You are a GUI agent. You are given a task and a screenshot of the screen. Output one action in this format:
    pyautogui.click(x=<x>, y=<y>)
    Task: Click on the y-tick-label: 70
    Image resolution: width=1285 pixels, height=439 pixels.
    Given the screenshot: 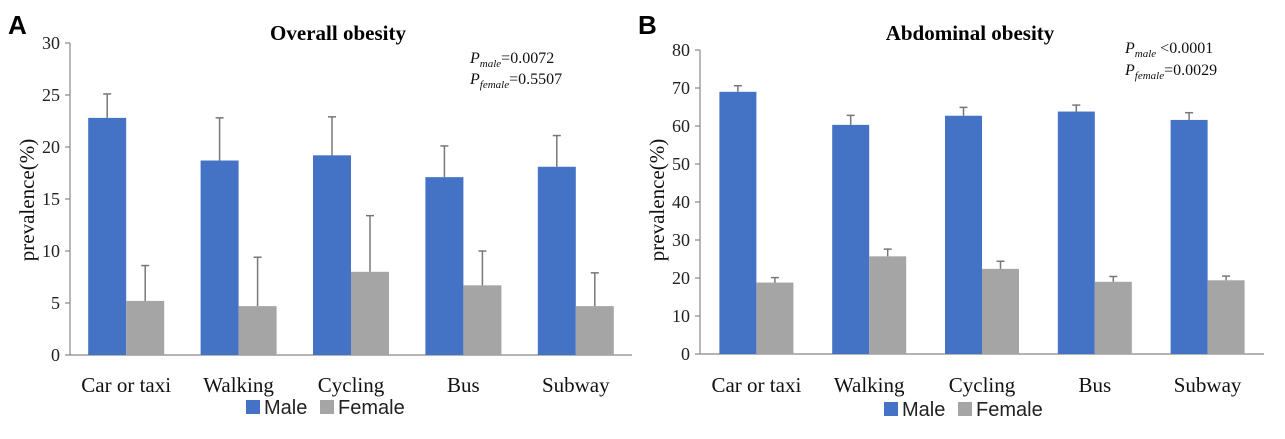 What is the action you would take?
    pyautogui.click(x=681, y=88)
    